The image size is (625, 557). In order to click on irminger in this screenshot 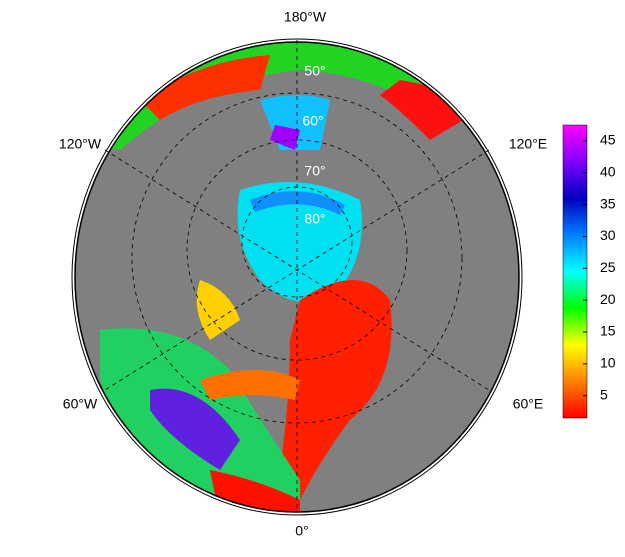, I will do `click(250, 385)`.